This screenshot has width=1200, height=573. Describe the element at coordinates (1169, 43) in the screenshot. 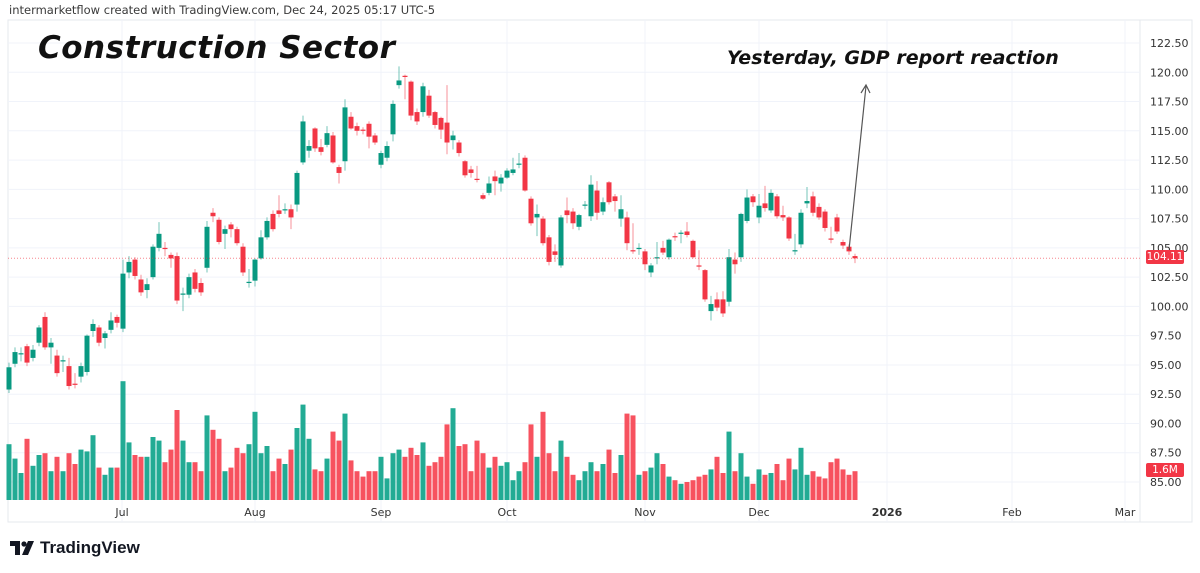

I see `price-tick-label: 122.50` at that location.